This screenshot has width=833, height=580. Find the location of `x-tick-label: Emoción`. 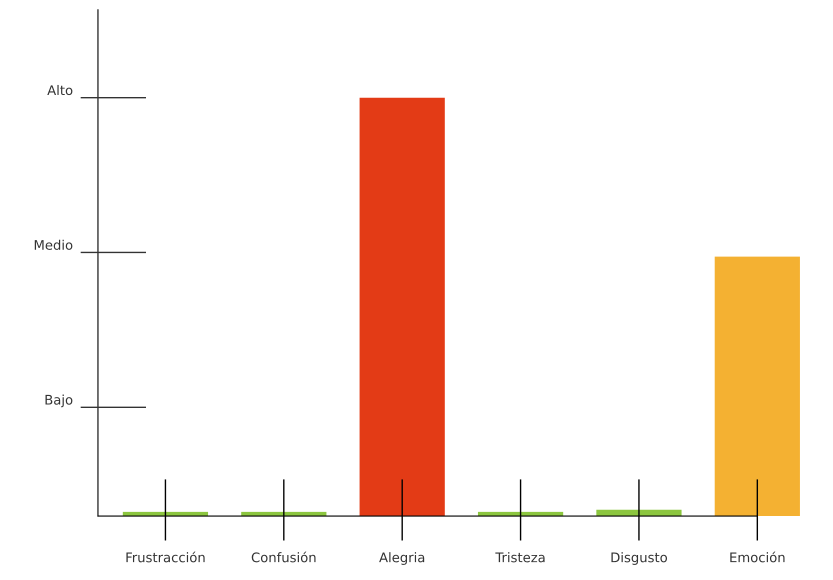

x-tick-label: Emoción is located at coordinates (757, 557).